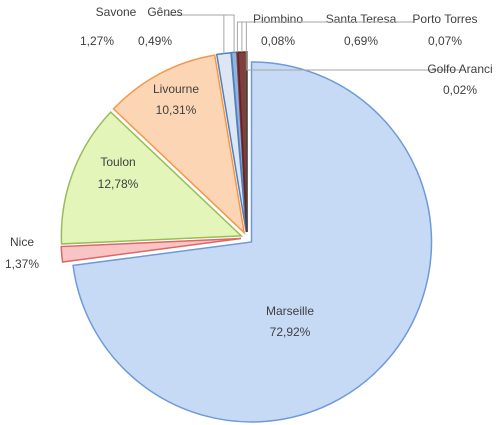 The image size is (504, 425). I want to click on slice-label: Golfo Aranci, so click(459, 69).